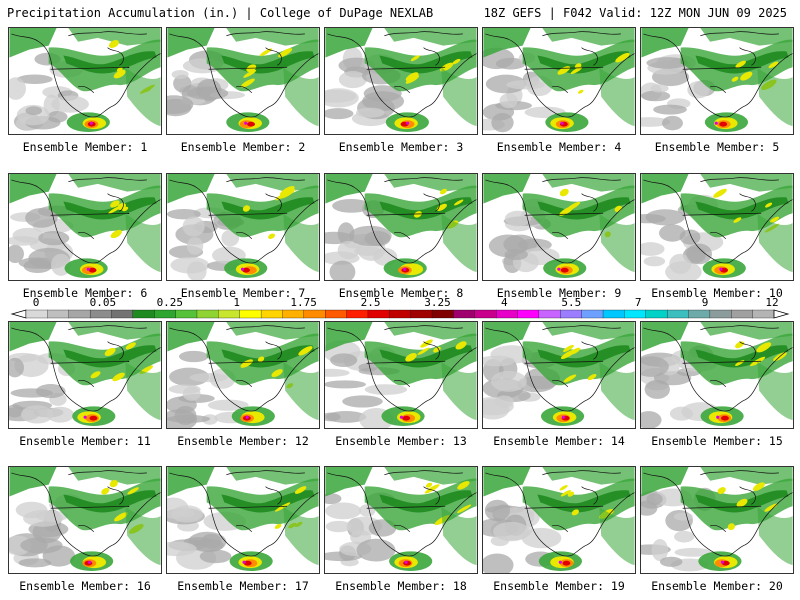 The width and height of the screenshot is (800, 600). Describe the element at coordinates (401, 293) in the screenshot. I see `ensemble-member-label: Ensemble Member: 8` at that location.